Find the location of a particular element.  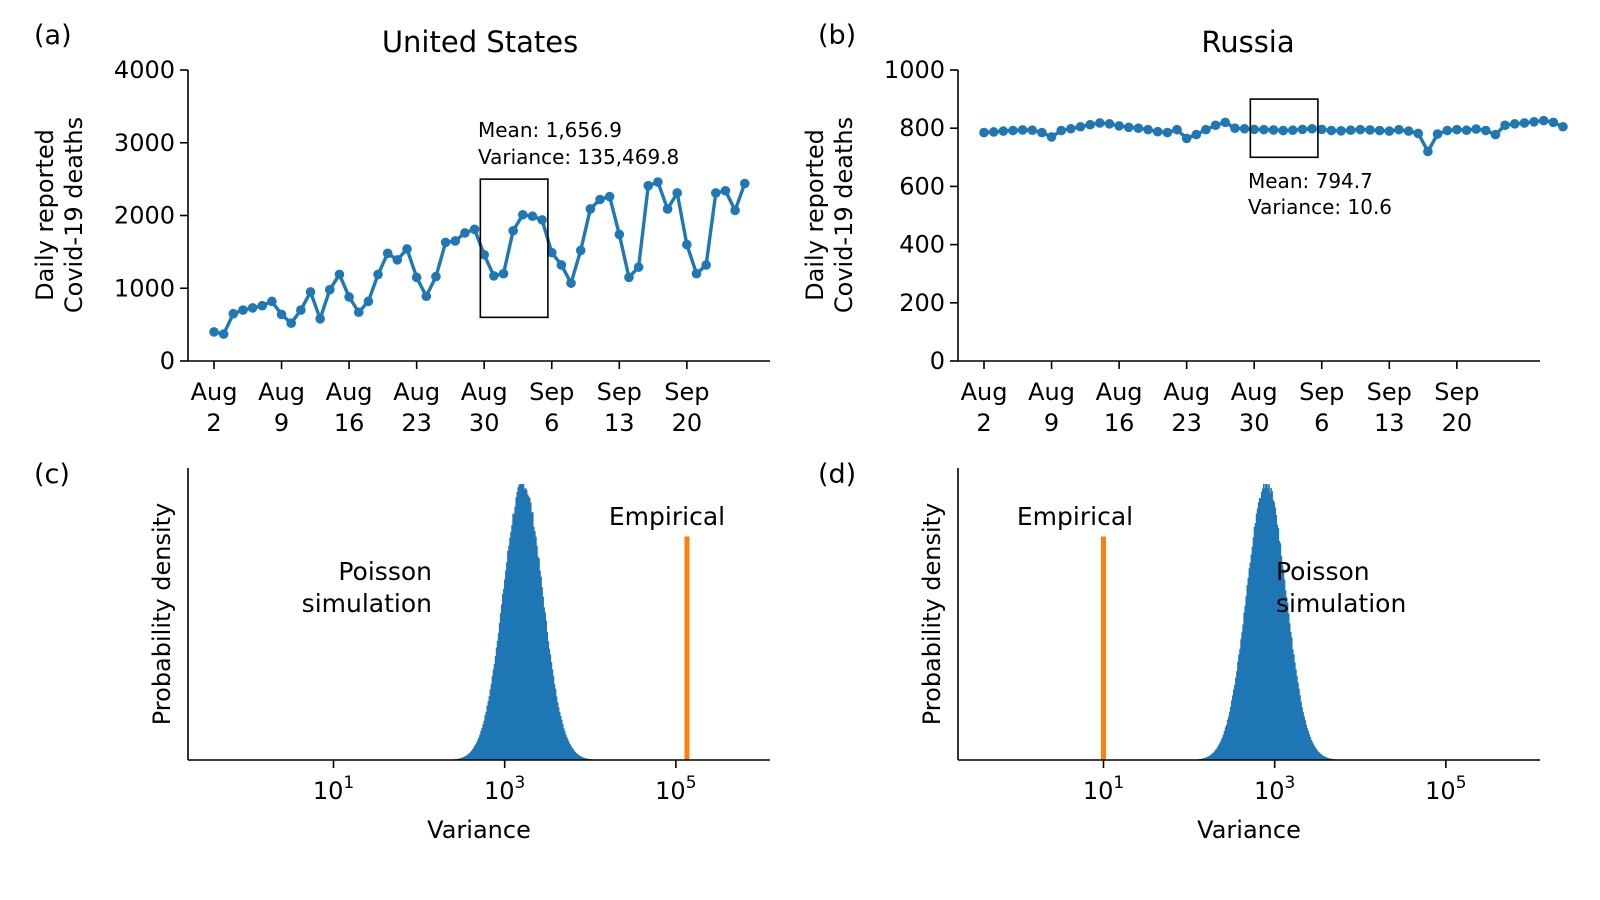

panel-label-b: (b) is located at coordinates (837, 35).